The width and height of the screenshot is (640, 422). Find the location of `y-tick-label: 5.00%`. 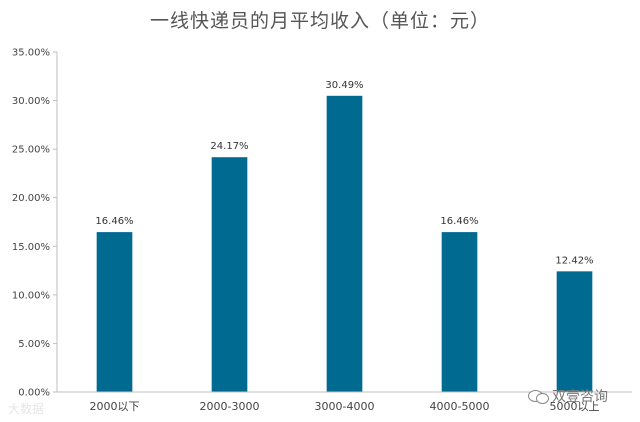

y-tick-label: 5.00% is located at coordinates (34, 344).